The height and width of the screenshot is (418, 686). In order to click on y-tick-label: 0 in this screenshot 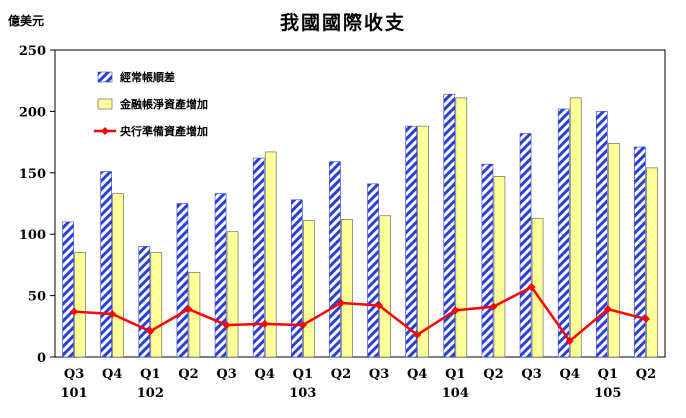, I will do `click(41, 358)`.